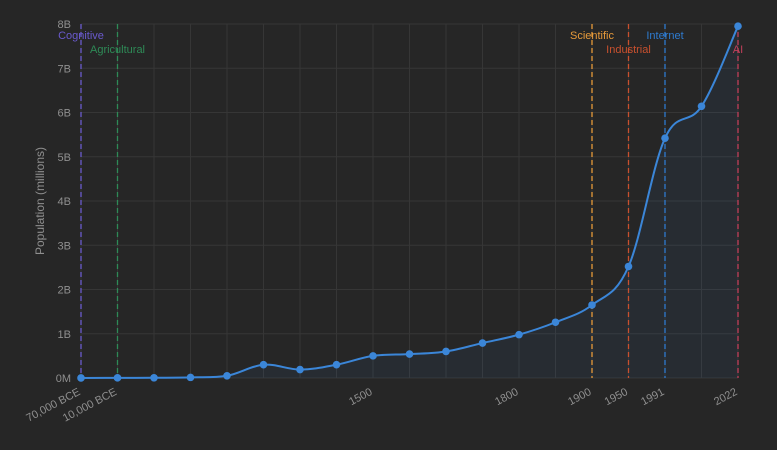 The image size is (777, 450). I want to click on y-tick-label: 7B, so click(64, 69).